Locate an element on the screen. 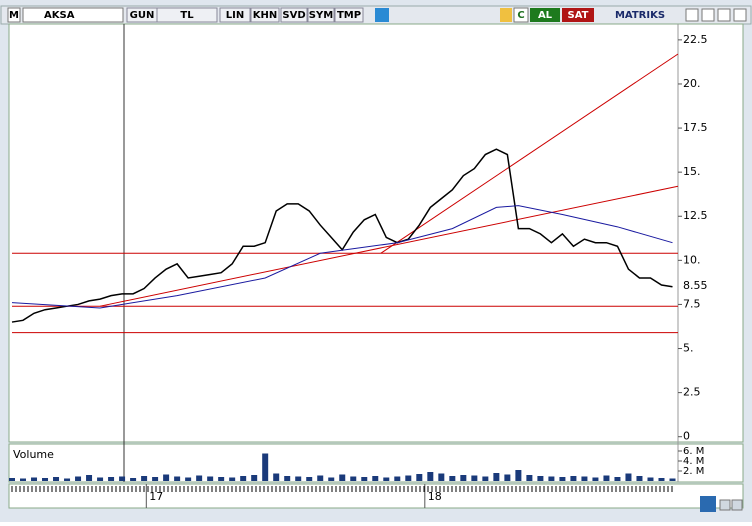 Image resolution: width=752 pixels, height=526 pixels. y-tick-label: 10. is located at coordinates (692, 259).